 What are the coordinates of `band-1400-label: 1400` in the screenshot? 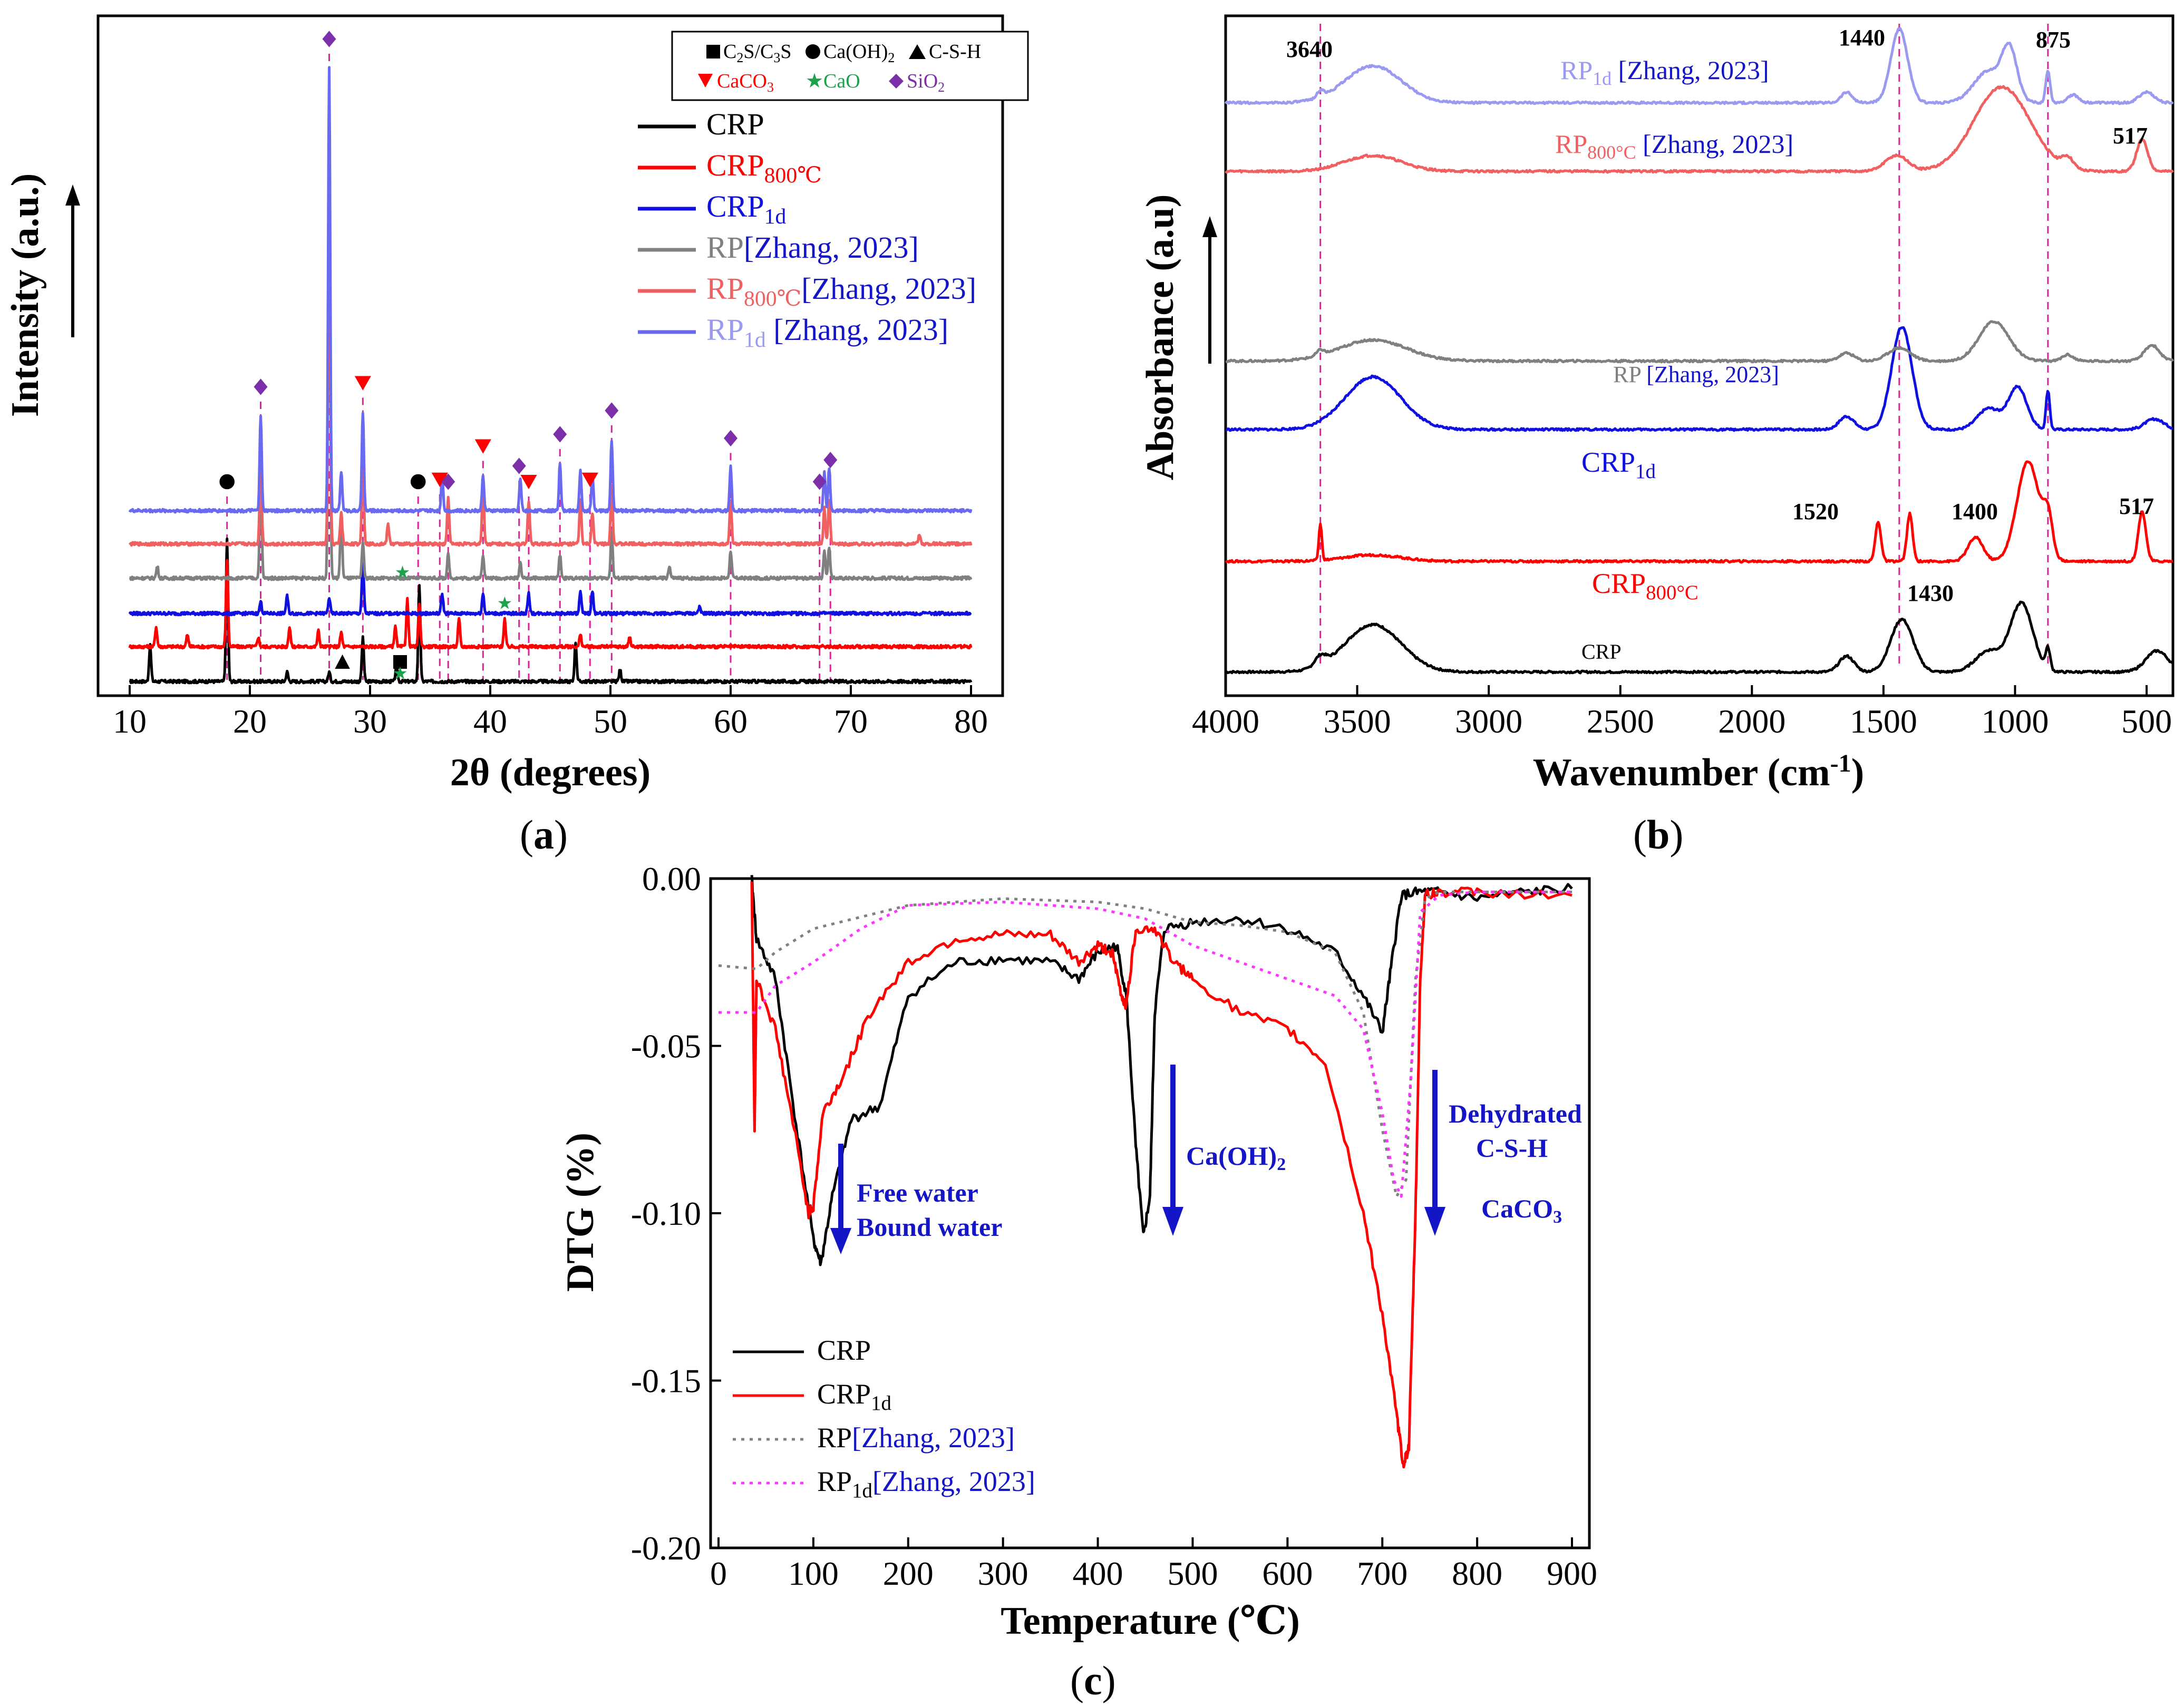 It's located at (1975, 512).